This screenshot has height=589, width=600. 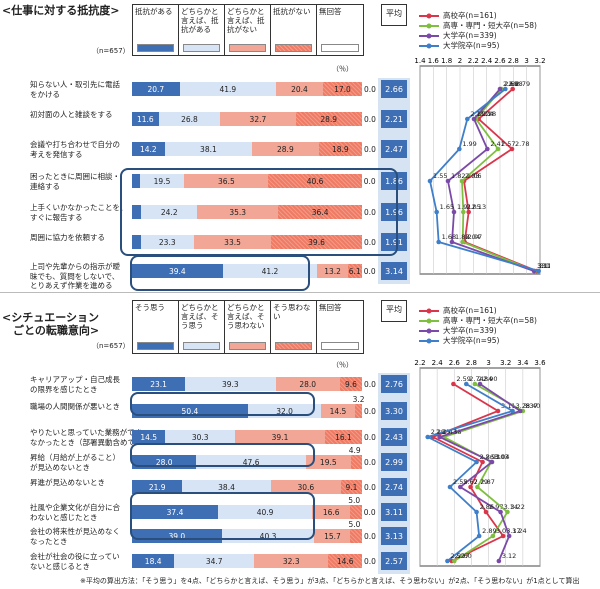 I want to click on bar-value-label: 18.4, so click(x=153, y=561).